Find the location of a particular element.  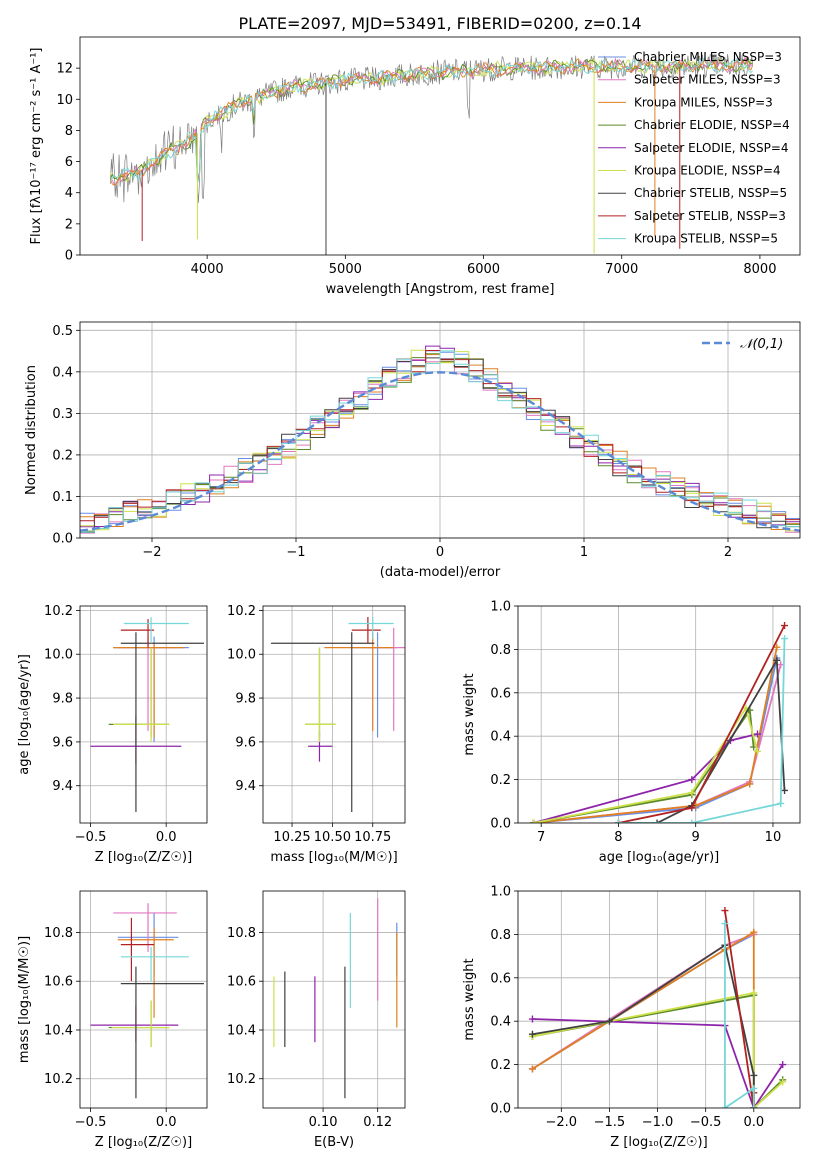

y-tick-label: 0.1 is located at coordinates (62, 497).